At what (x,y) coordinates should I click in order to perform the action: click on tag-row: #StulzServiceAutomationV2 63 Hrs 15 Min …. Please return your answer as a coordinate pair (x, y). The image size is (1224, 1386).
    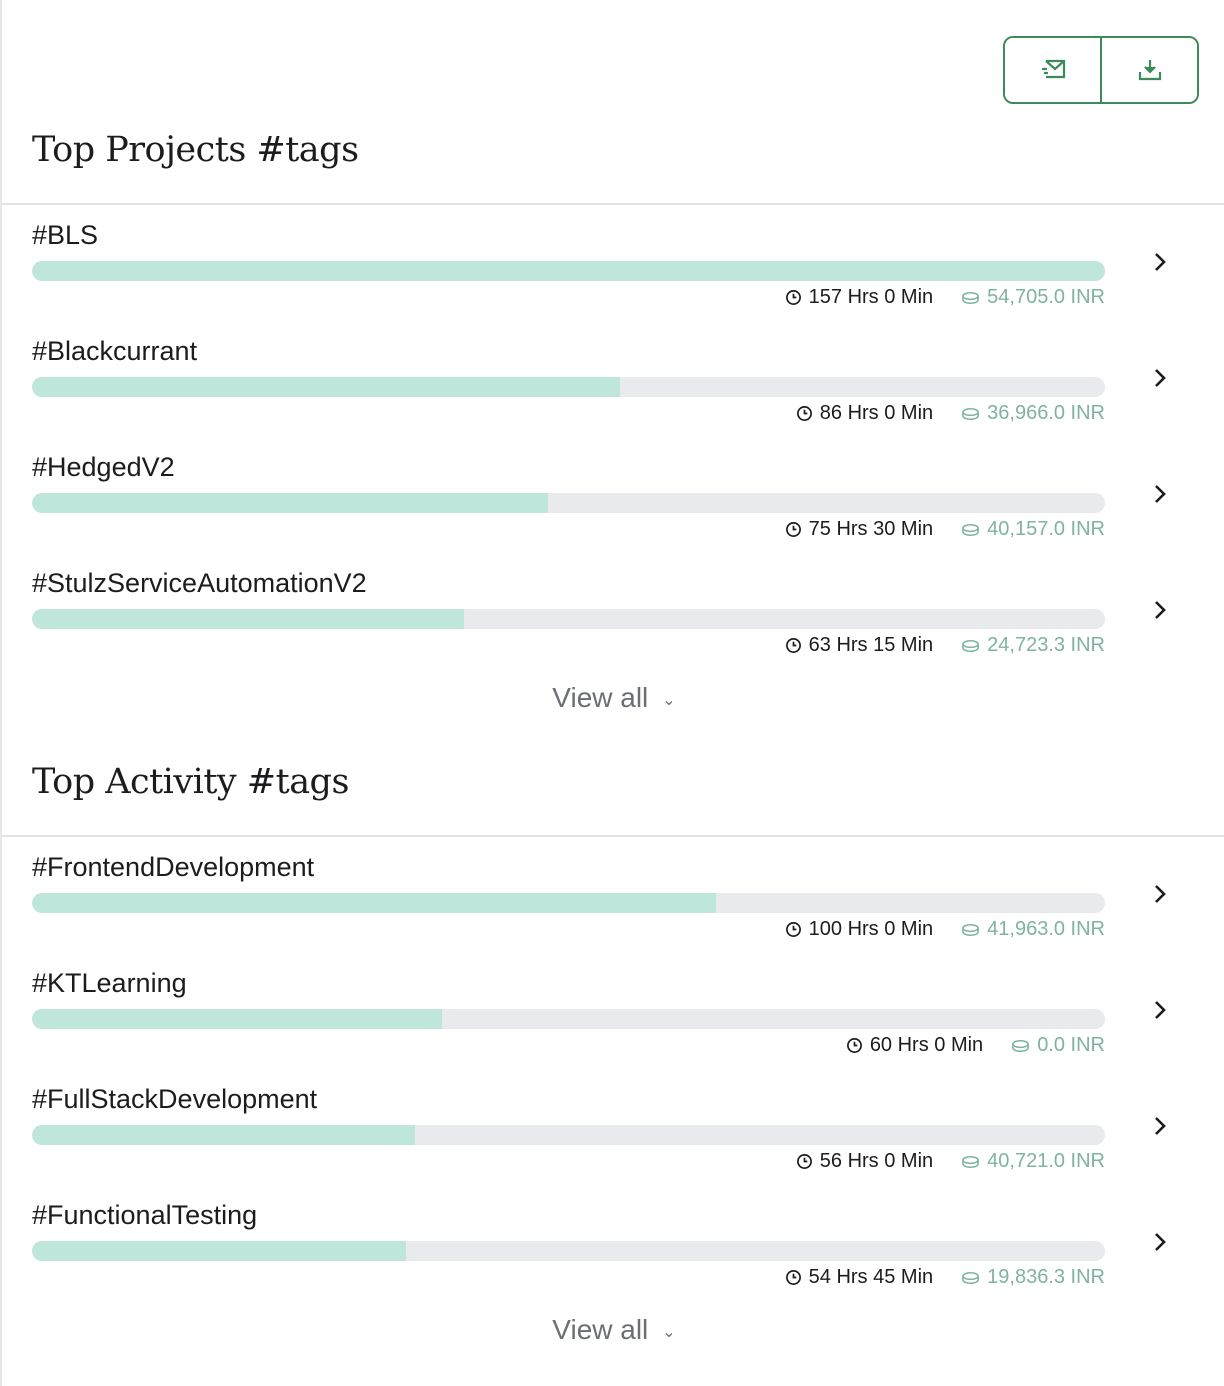
    Looking at the image, I should click on (613, 612).